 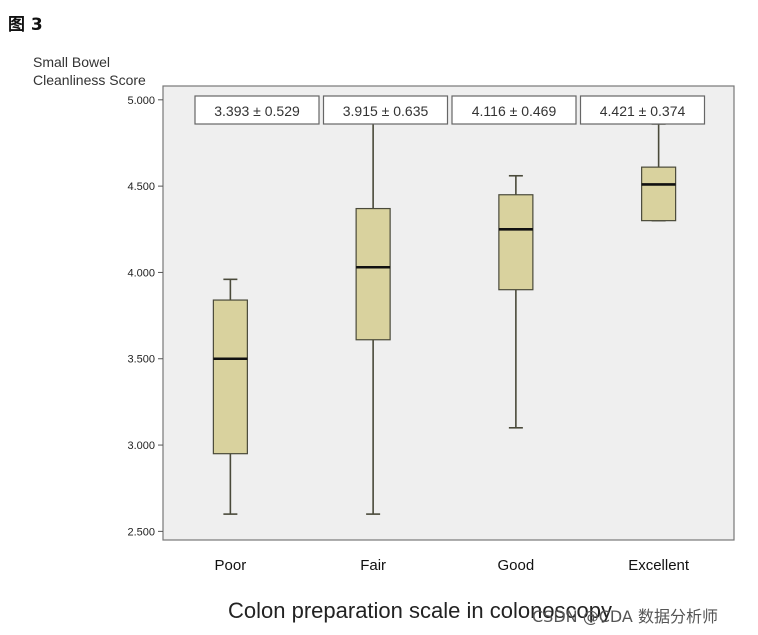 What do you see at coordinates (231, 565) in the screenshot?
I see `x-tick-label: Poor` at bounding box center [231, 565].